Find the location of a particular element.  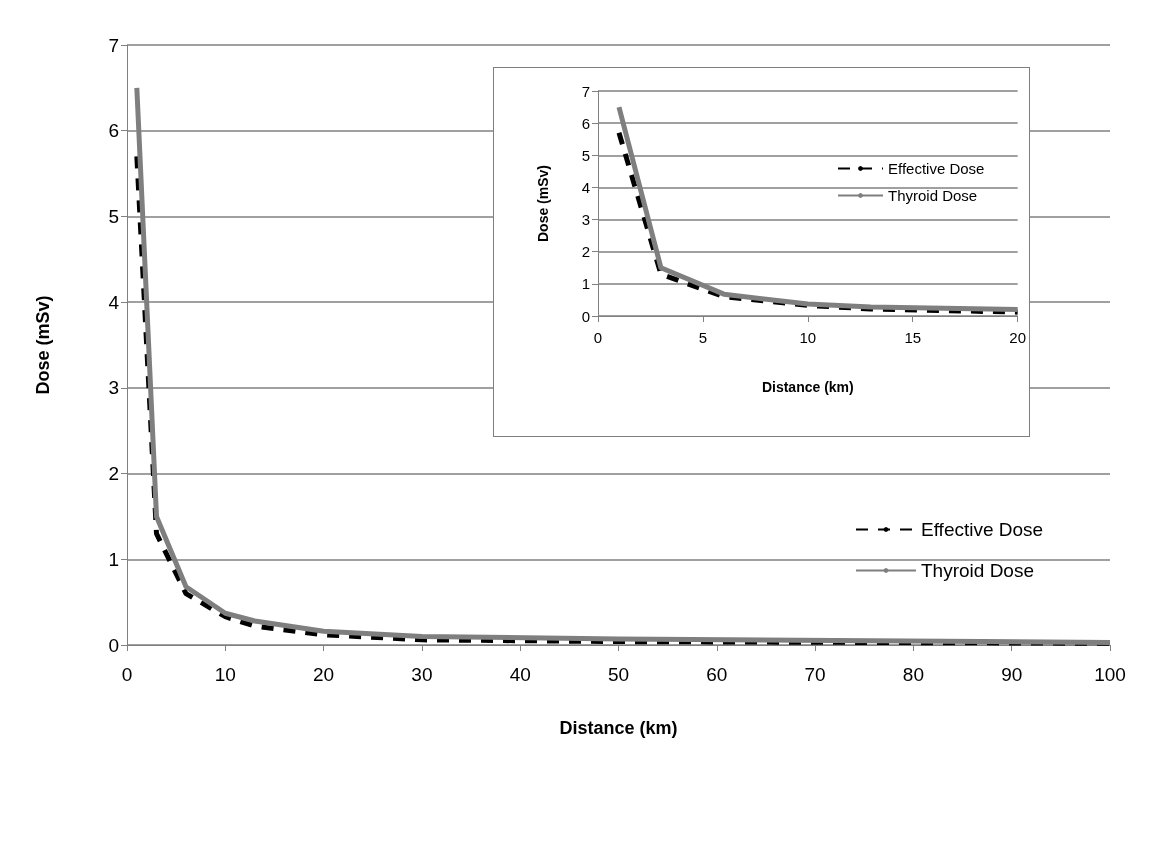

x-tick-label: 50 is located at coordinates (618, 674).